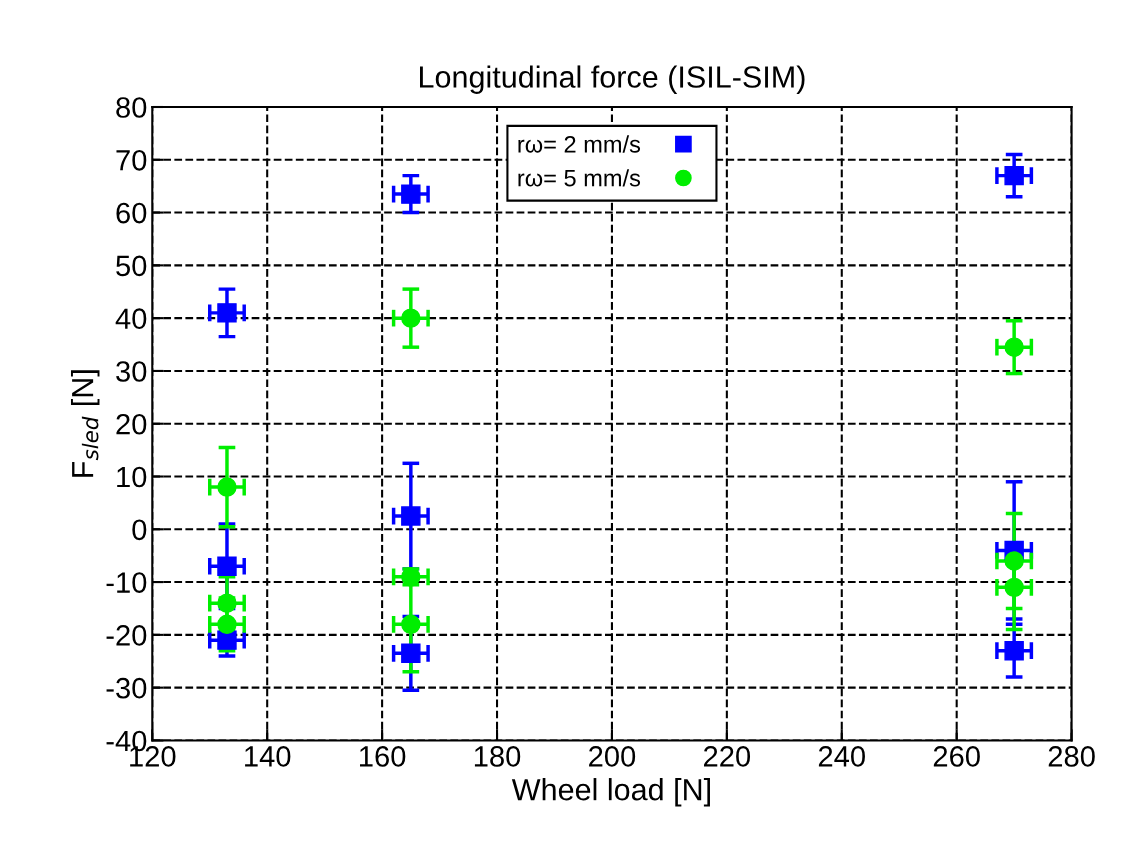 Image resolution: width=1128 pixels, height=856 pixels. I want to click on x-tick-label: 140, so click(268, 756).